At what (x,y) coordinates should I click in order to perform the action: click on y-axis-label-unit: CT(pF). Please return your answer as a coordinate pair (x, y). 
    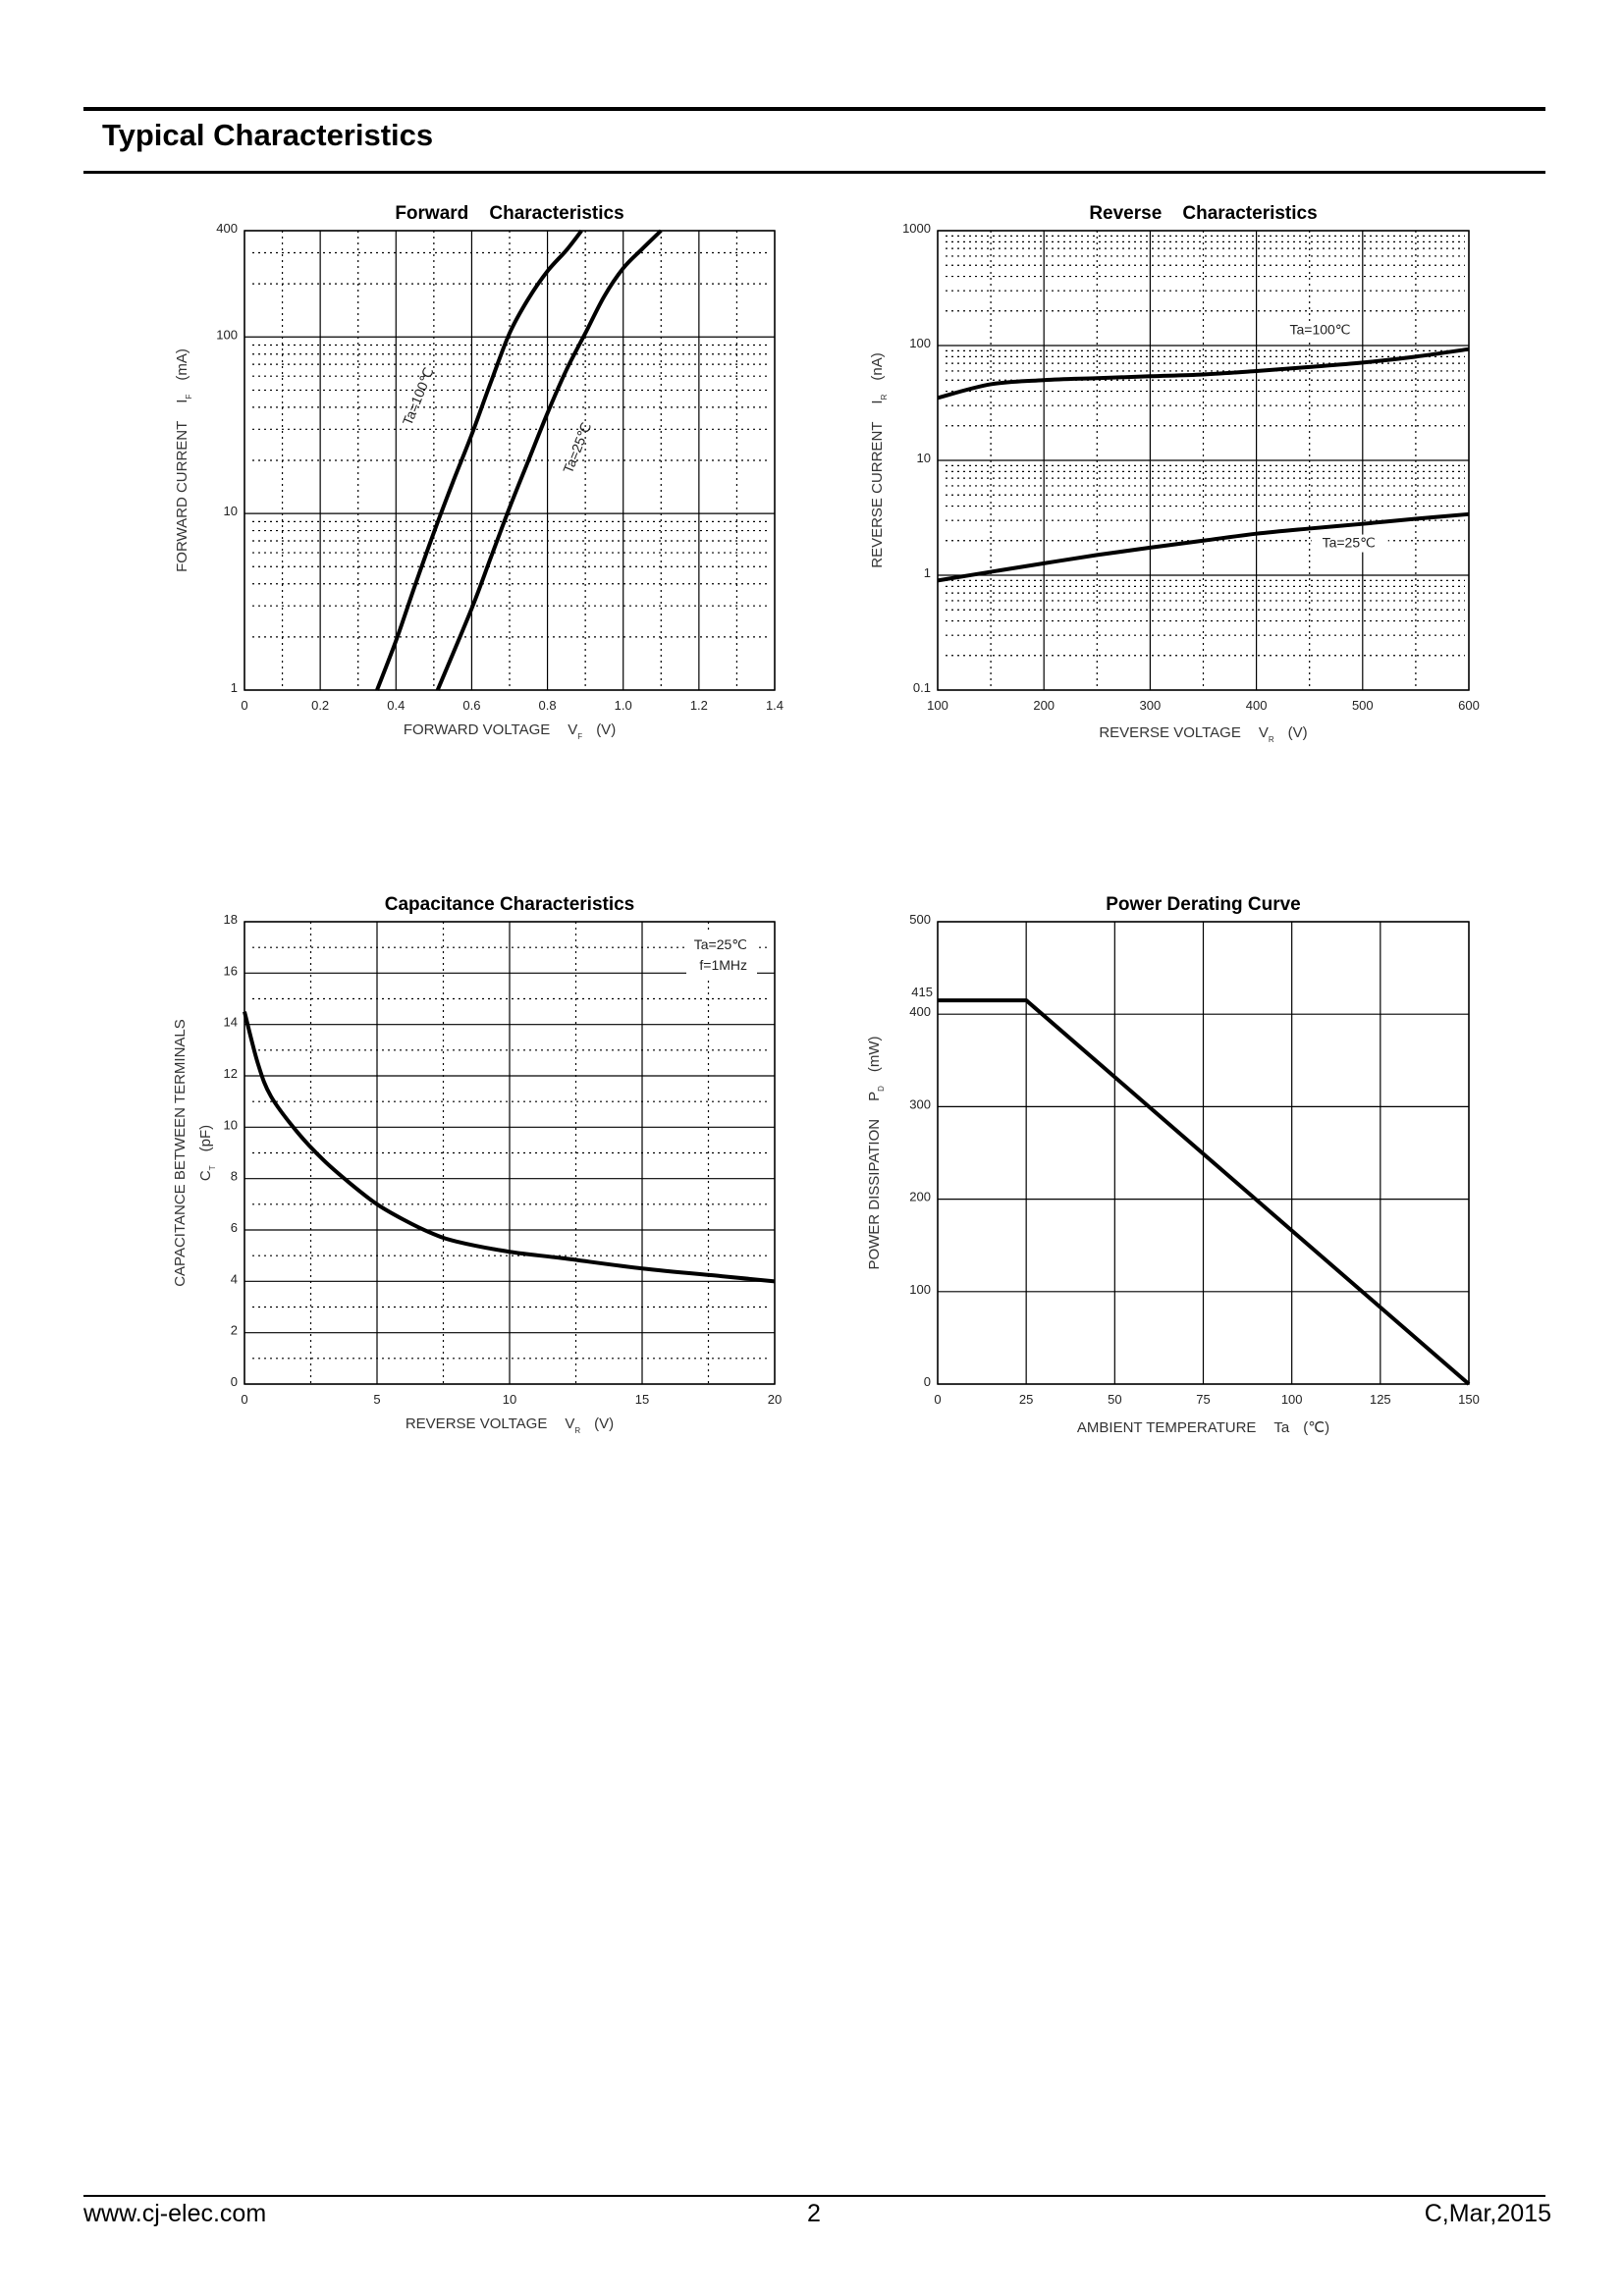
    Looking at the image, I should click on (207, 1153).